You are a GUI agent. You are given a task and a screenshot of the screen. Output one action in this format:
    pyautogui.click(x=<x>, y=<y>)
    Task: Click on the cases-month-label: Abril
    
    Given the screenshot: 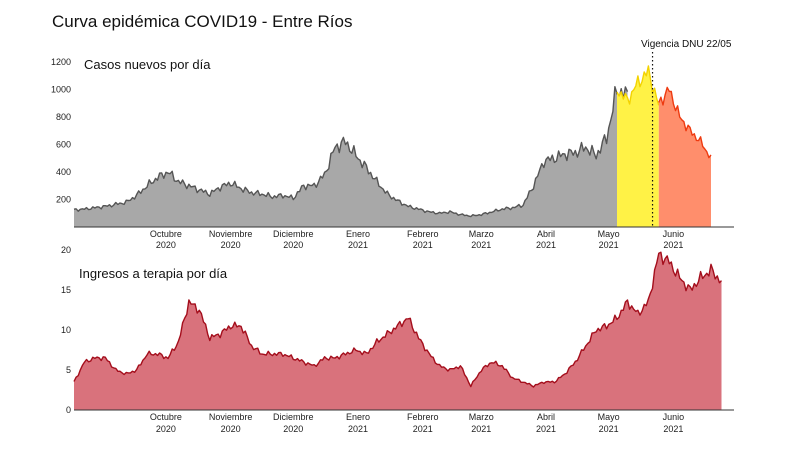 What is the action you would take?
    pyautogui.click(x=546, y=234)
    